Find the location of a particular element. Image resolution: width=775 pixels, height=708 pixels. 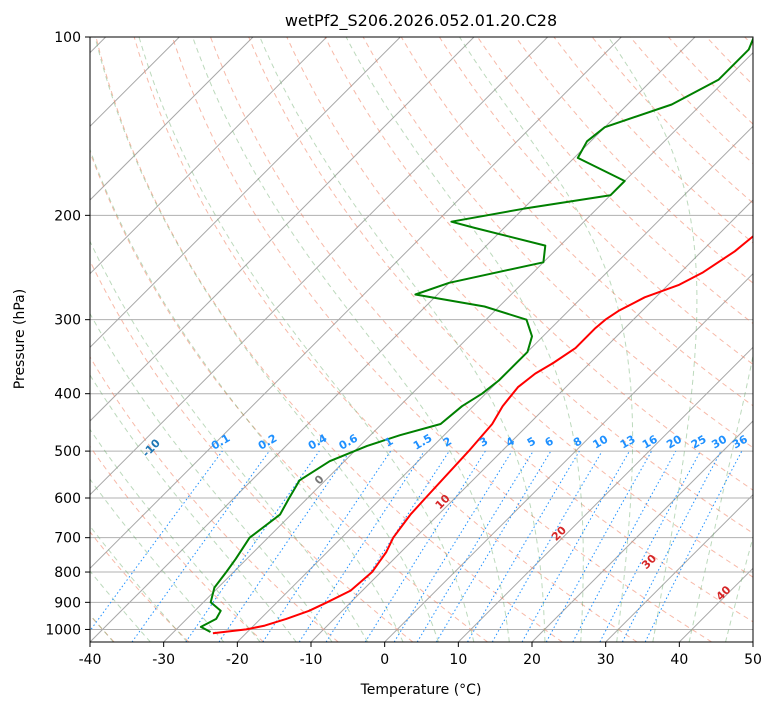

x-tick-label: 50 is located at coordinates (753, 660).